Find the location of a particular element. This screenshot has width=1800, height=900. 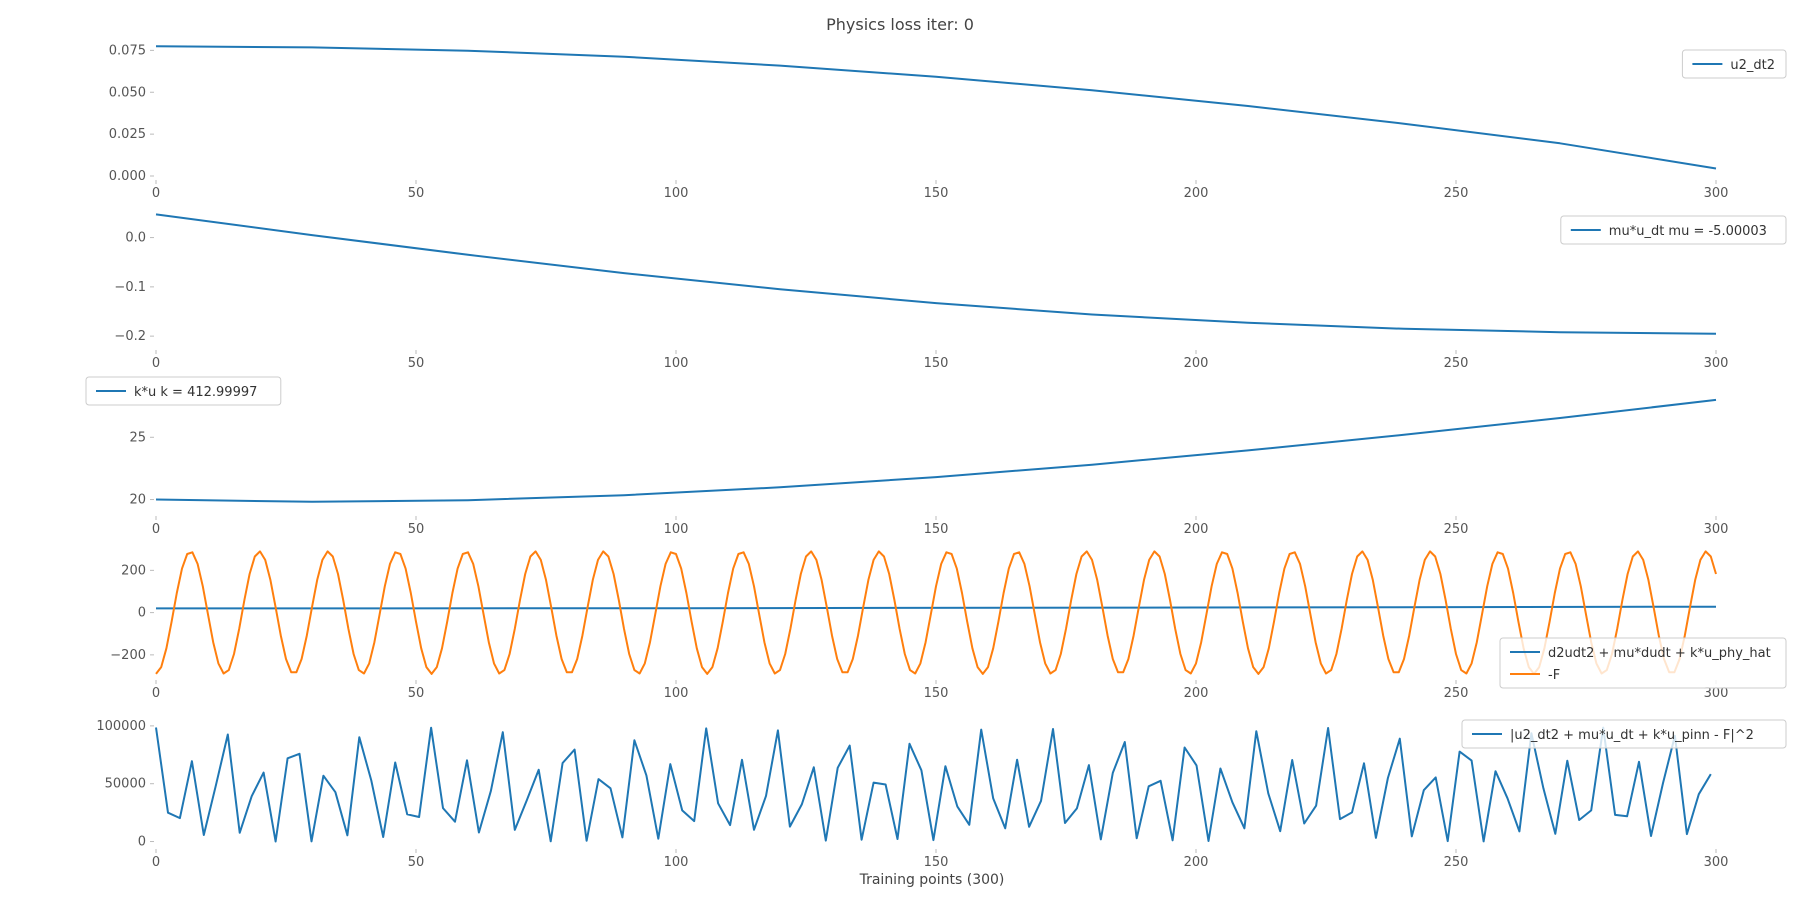

y-tick-label: 20 is located at coordinates (137, 500).